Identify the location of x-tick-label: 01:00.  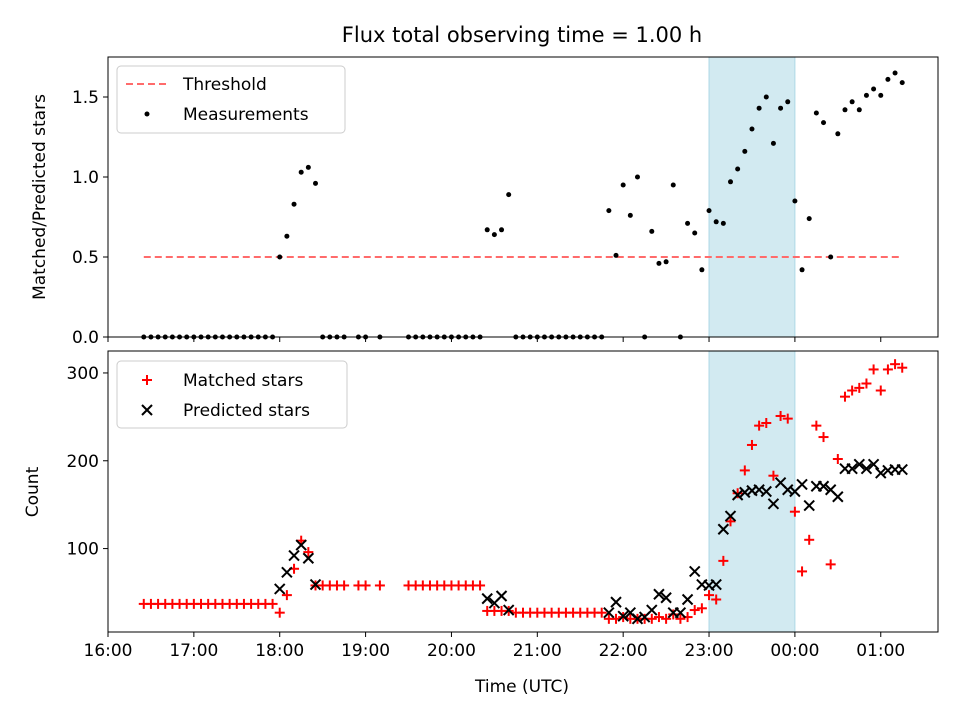
(880, 651).